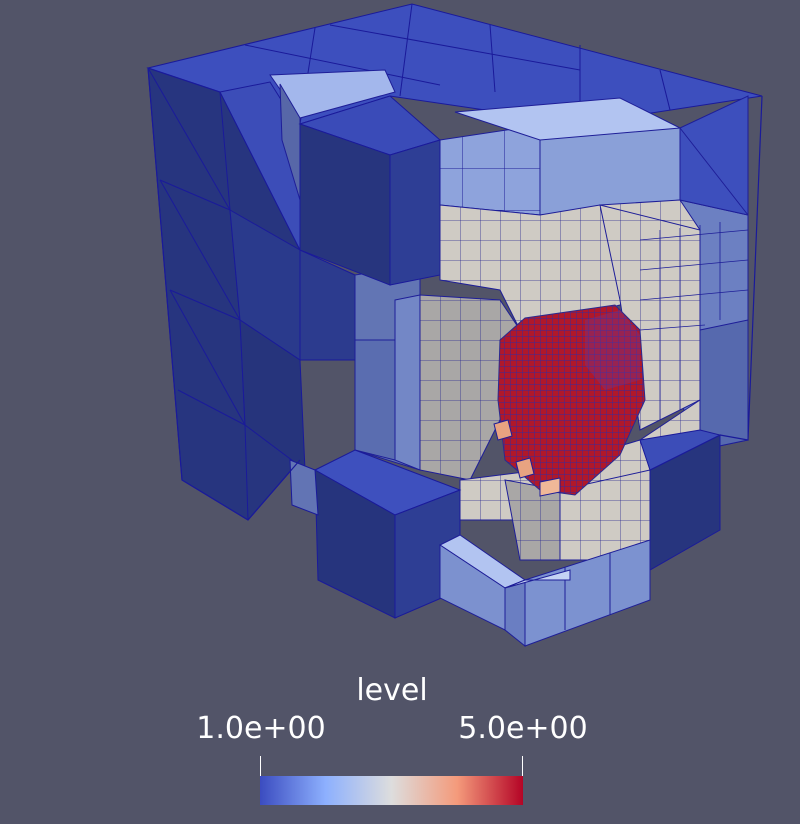 Image resolution: width=800 pixels, height=824 pixels. I want to click on legend-title: level, so click(392, 690).